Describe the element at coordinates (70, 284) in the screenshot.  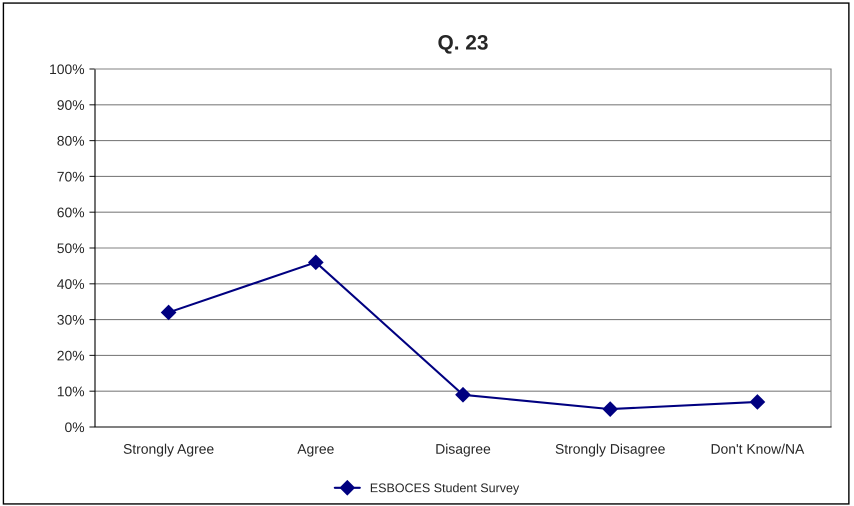
I see `y-tick-label: 40%` at that location.